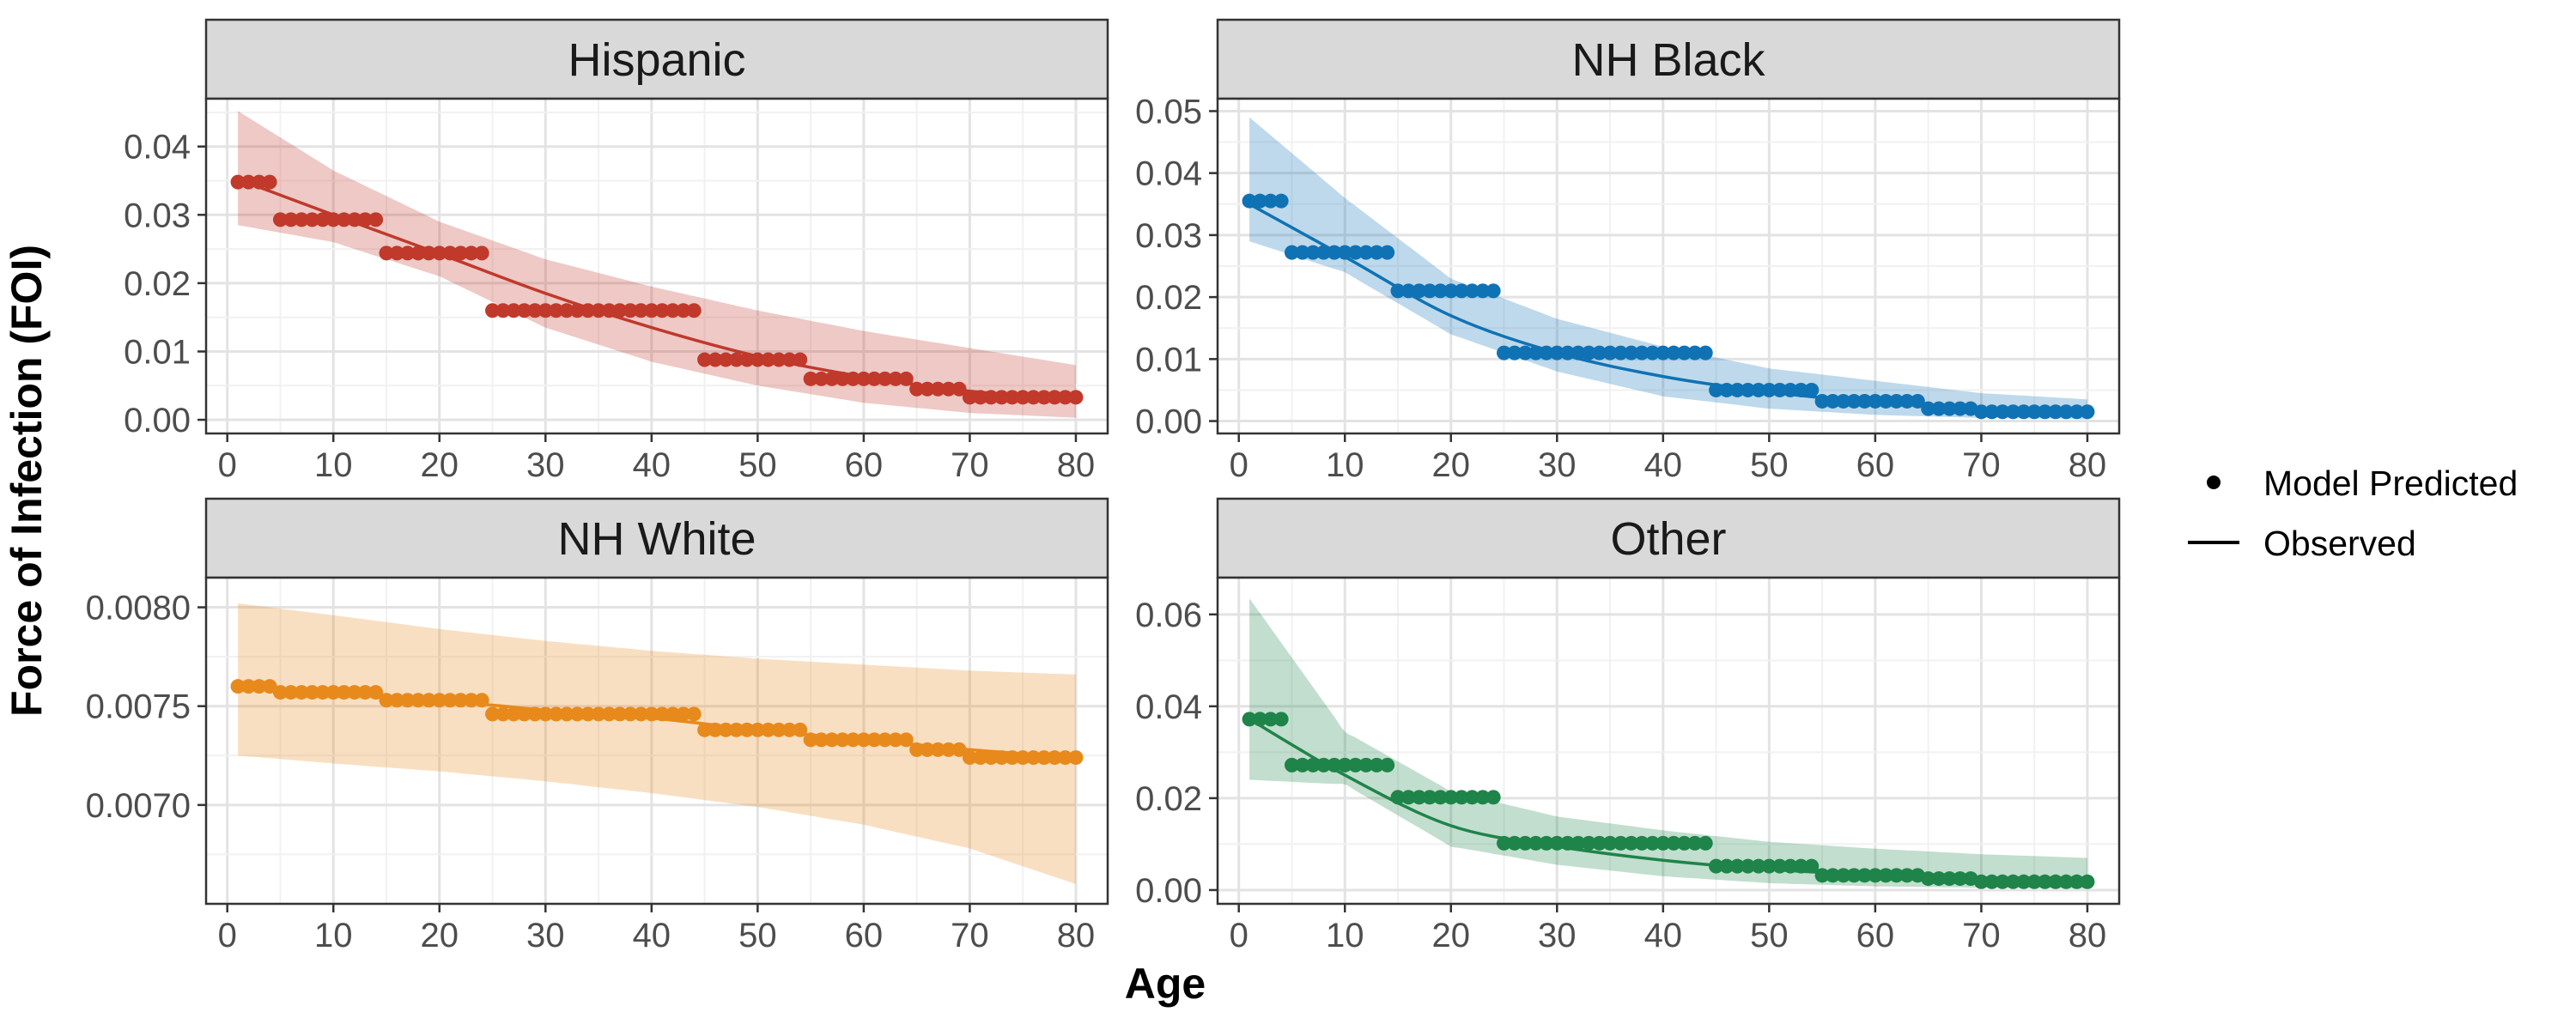  I want to click on panel-border-other, so click(1668, 741).